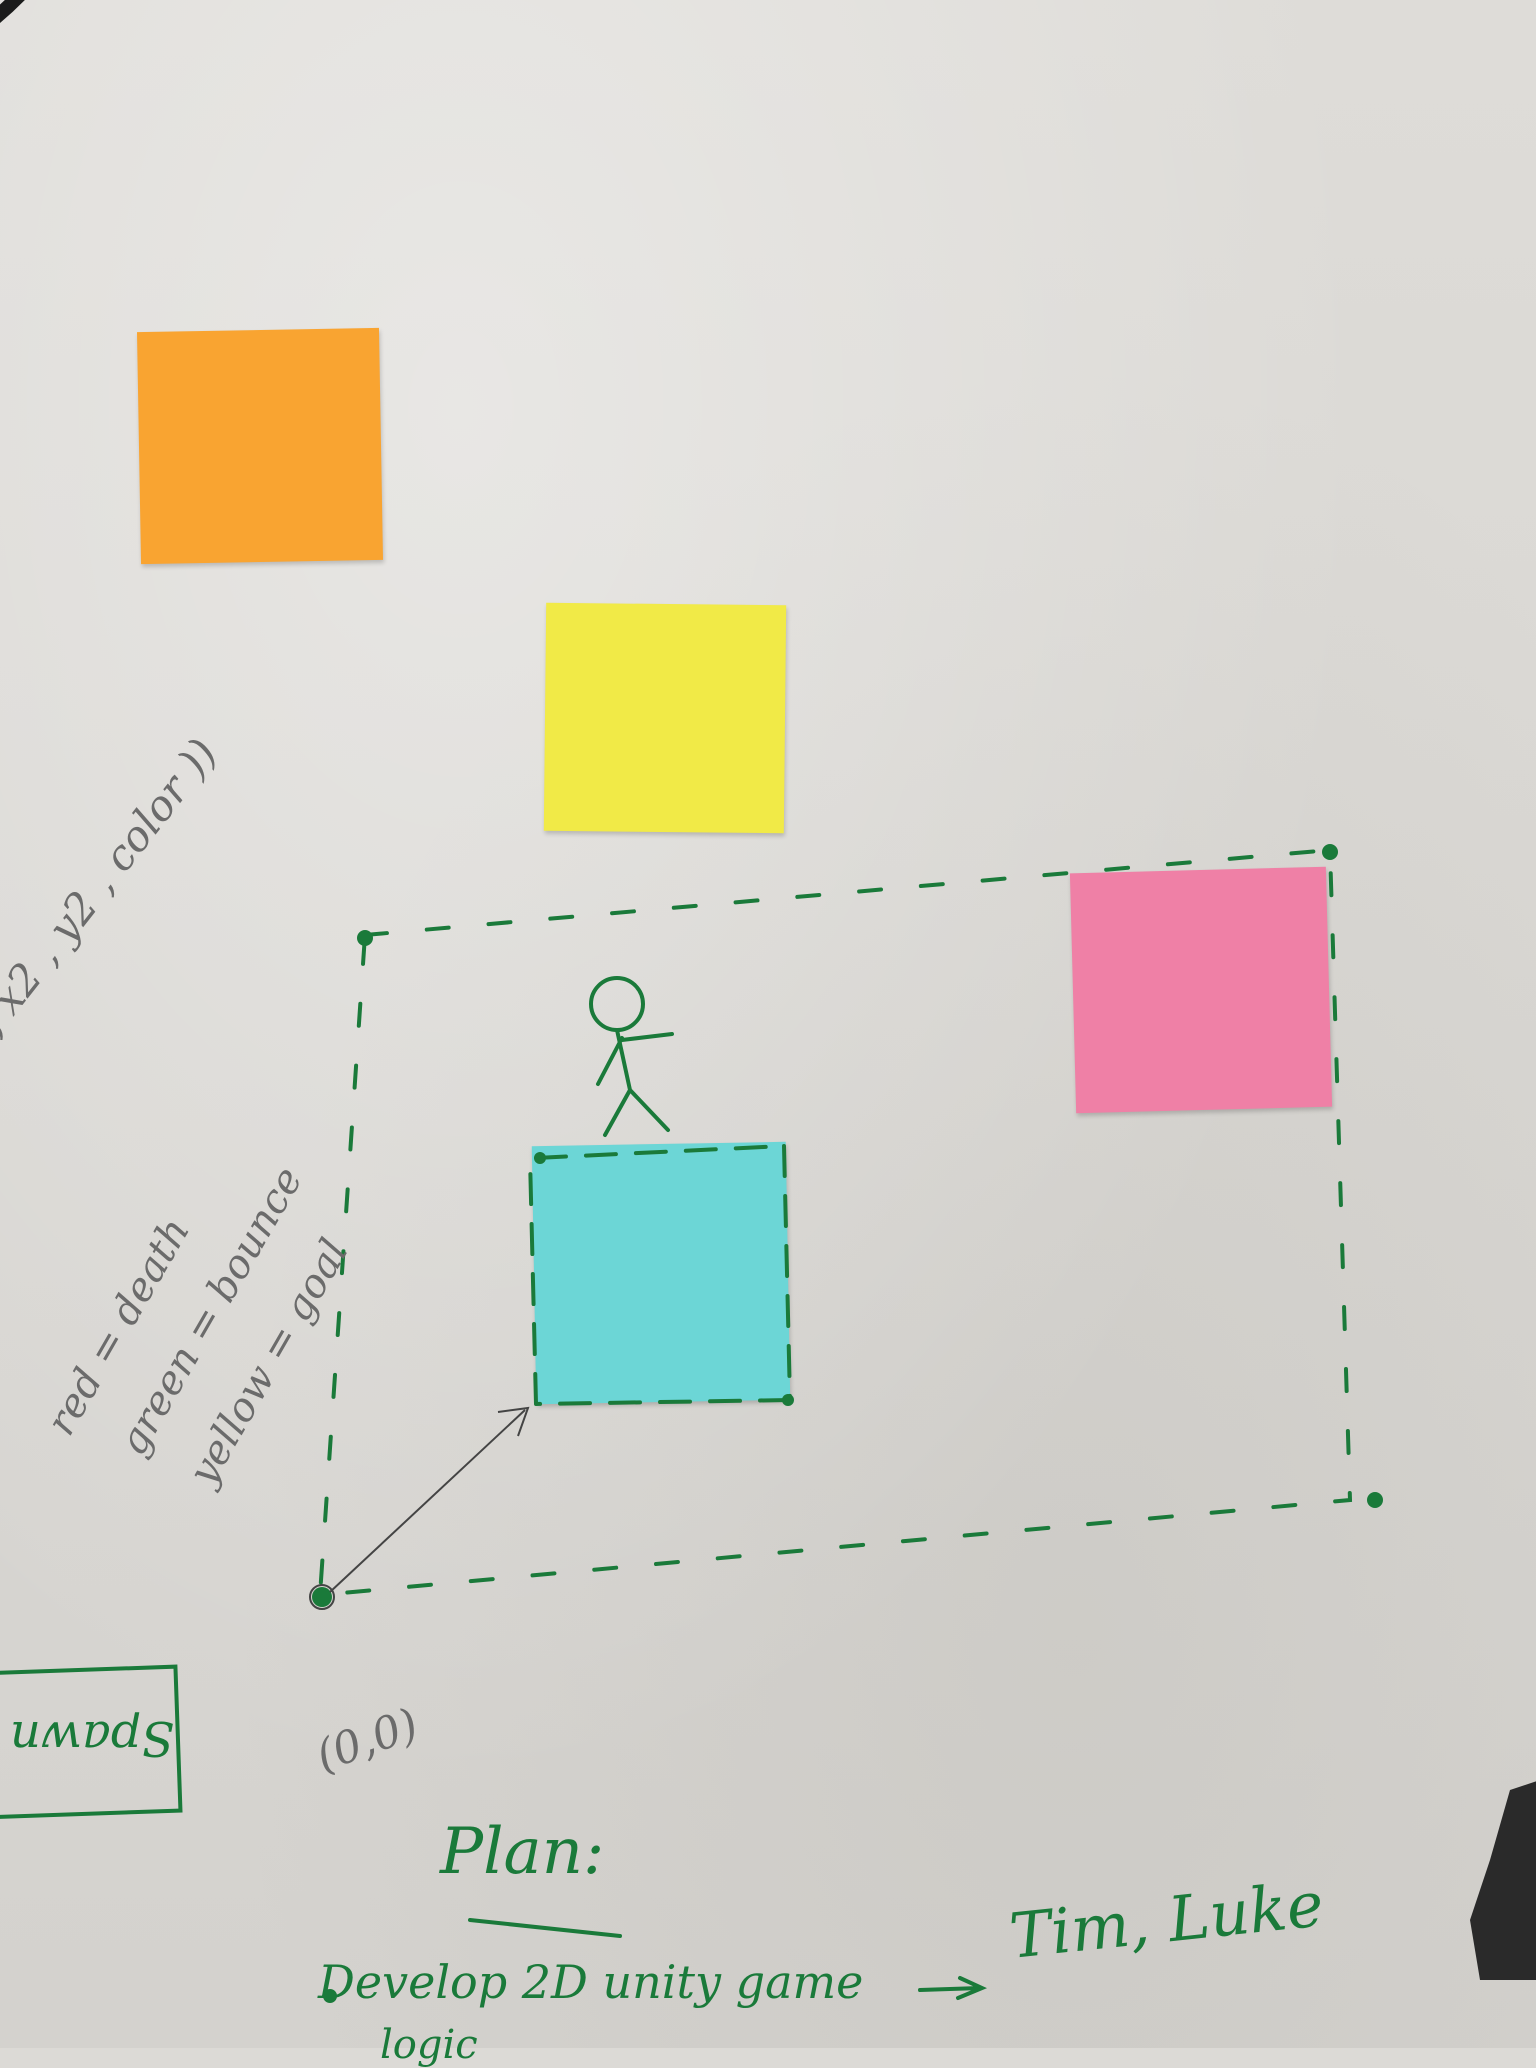 This screenshot has height=2068, width=1536. Describe the element at coordinates (260, 446) in the screenshot. I see `sticky-note-orange` at that location.